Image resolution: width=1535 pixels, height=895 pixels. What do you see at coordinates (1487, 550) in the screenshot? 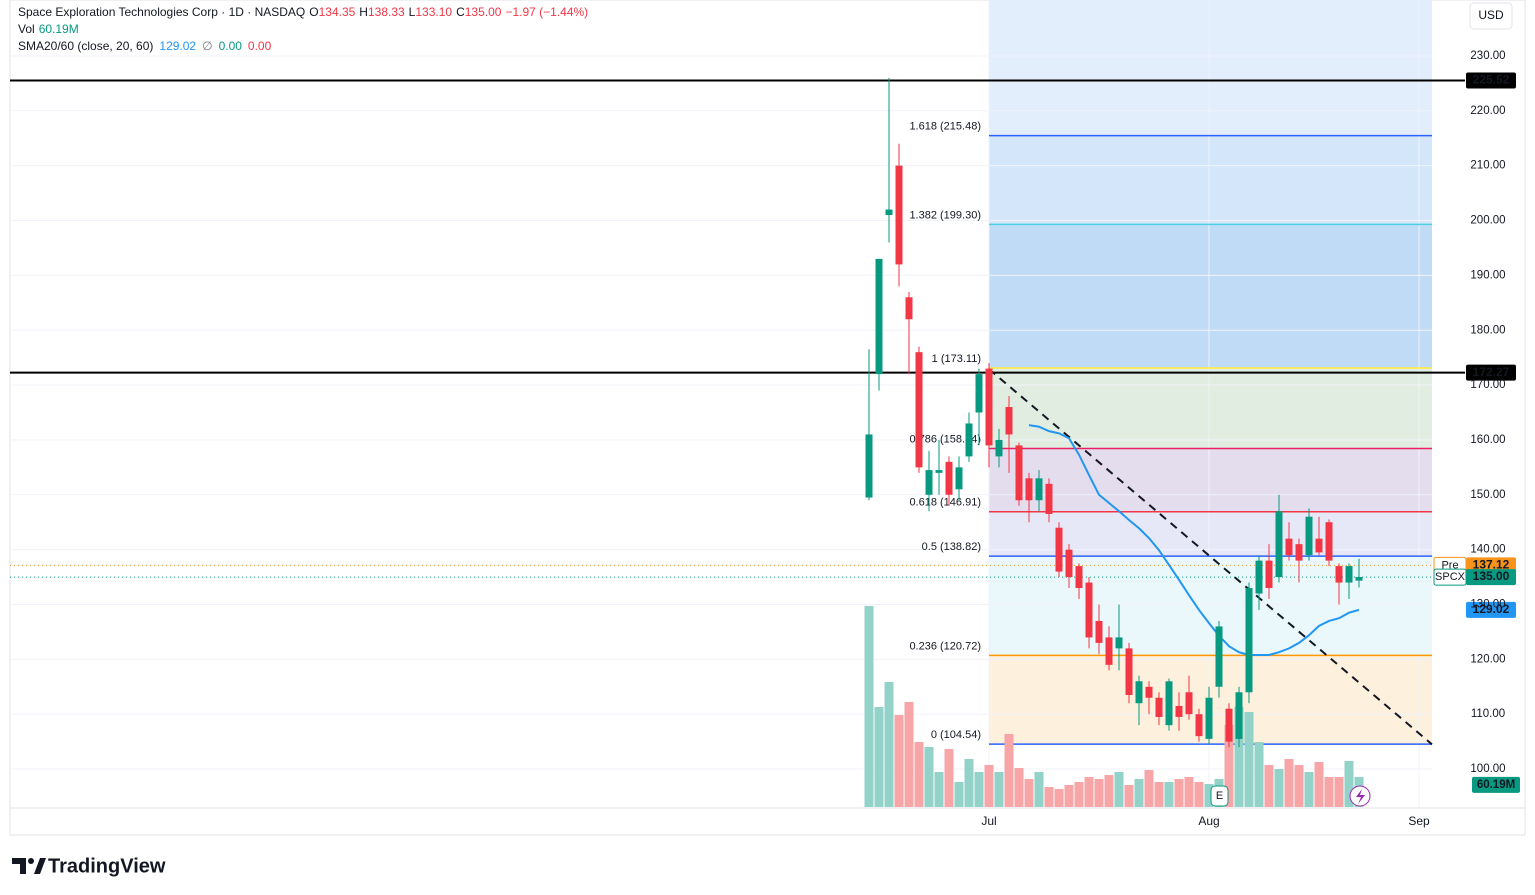
I see `y-tick-label: 140.00` at bounding box center [1487, 550].